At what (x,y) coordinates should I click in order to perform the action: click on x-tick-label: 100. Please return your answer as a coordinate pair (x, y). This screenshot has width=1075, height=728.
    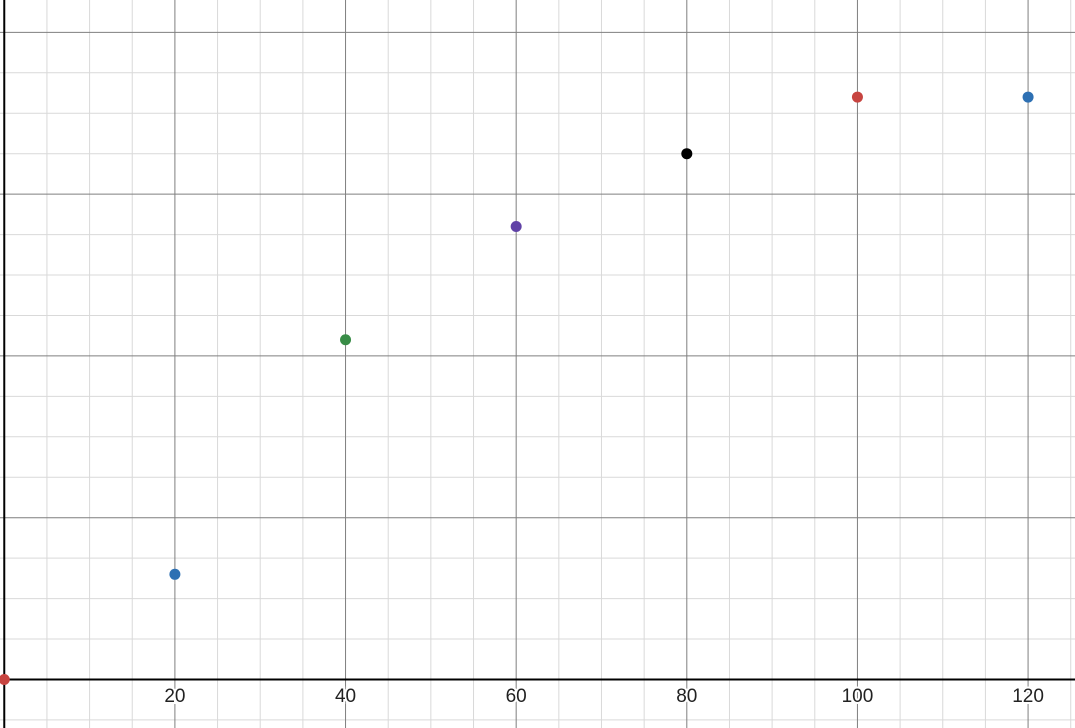
    Looking at the image, I should click on (858, 696).